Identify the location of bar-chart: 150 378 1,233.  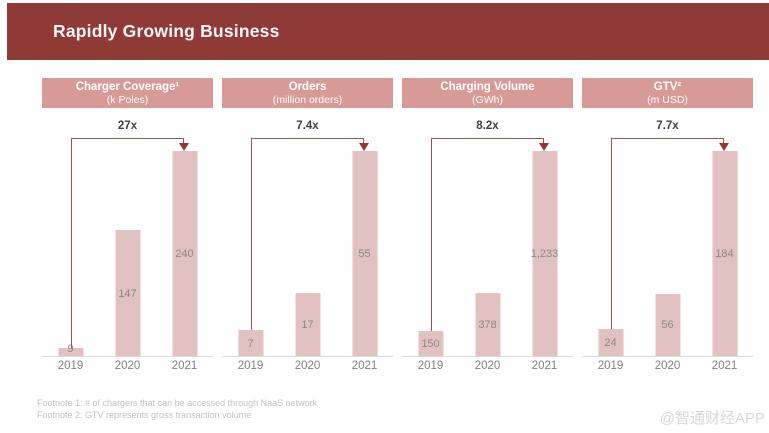
(487, 245).